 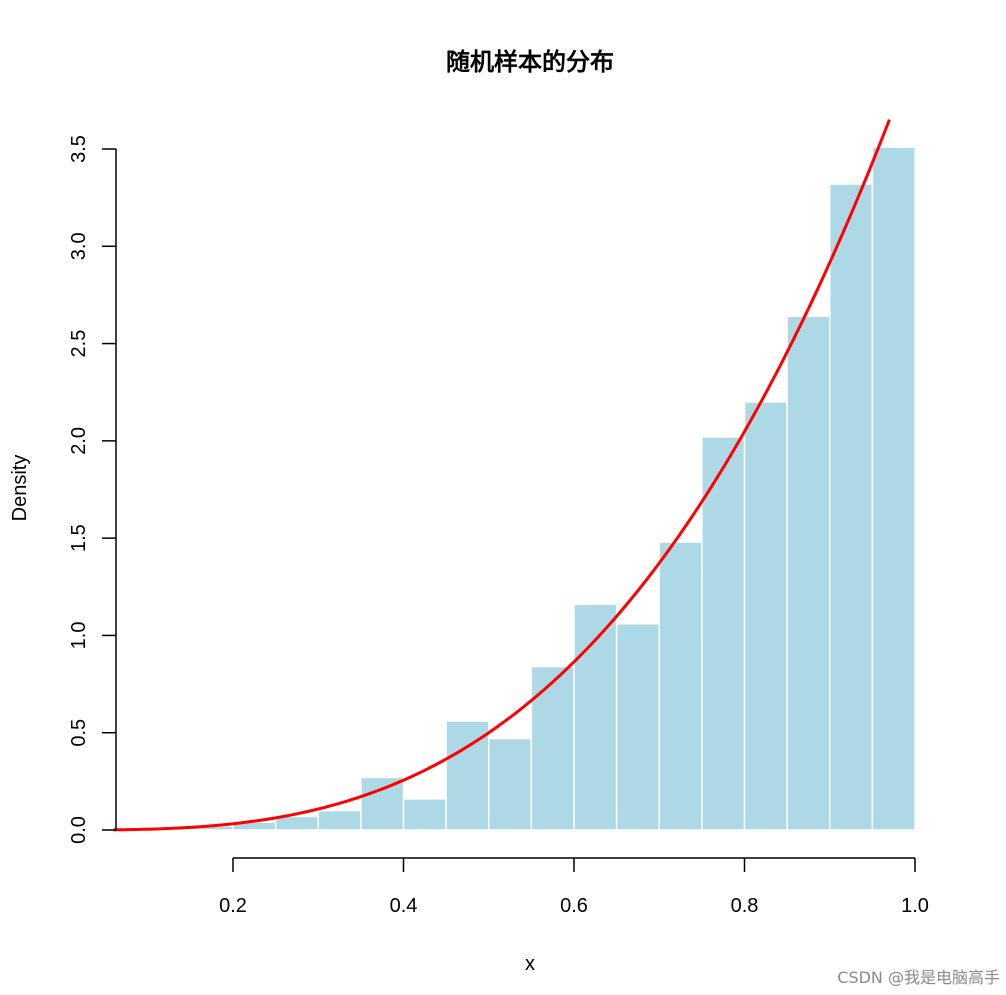 I want to click on watermark: CSDN @我是电脑高手, so click(x=918, y=977).